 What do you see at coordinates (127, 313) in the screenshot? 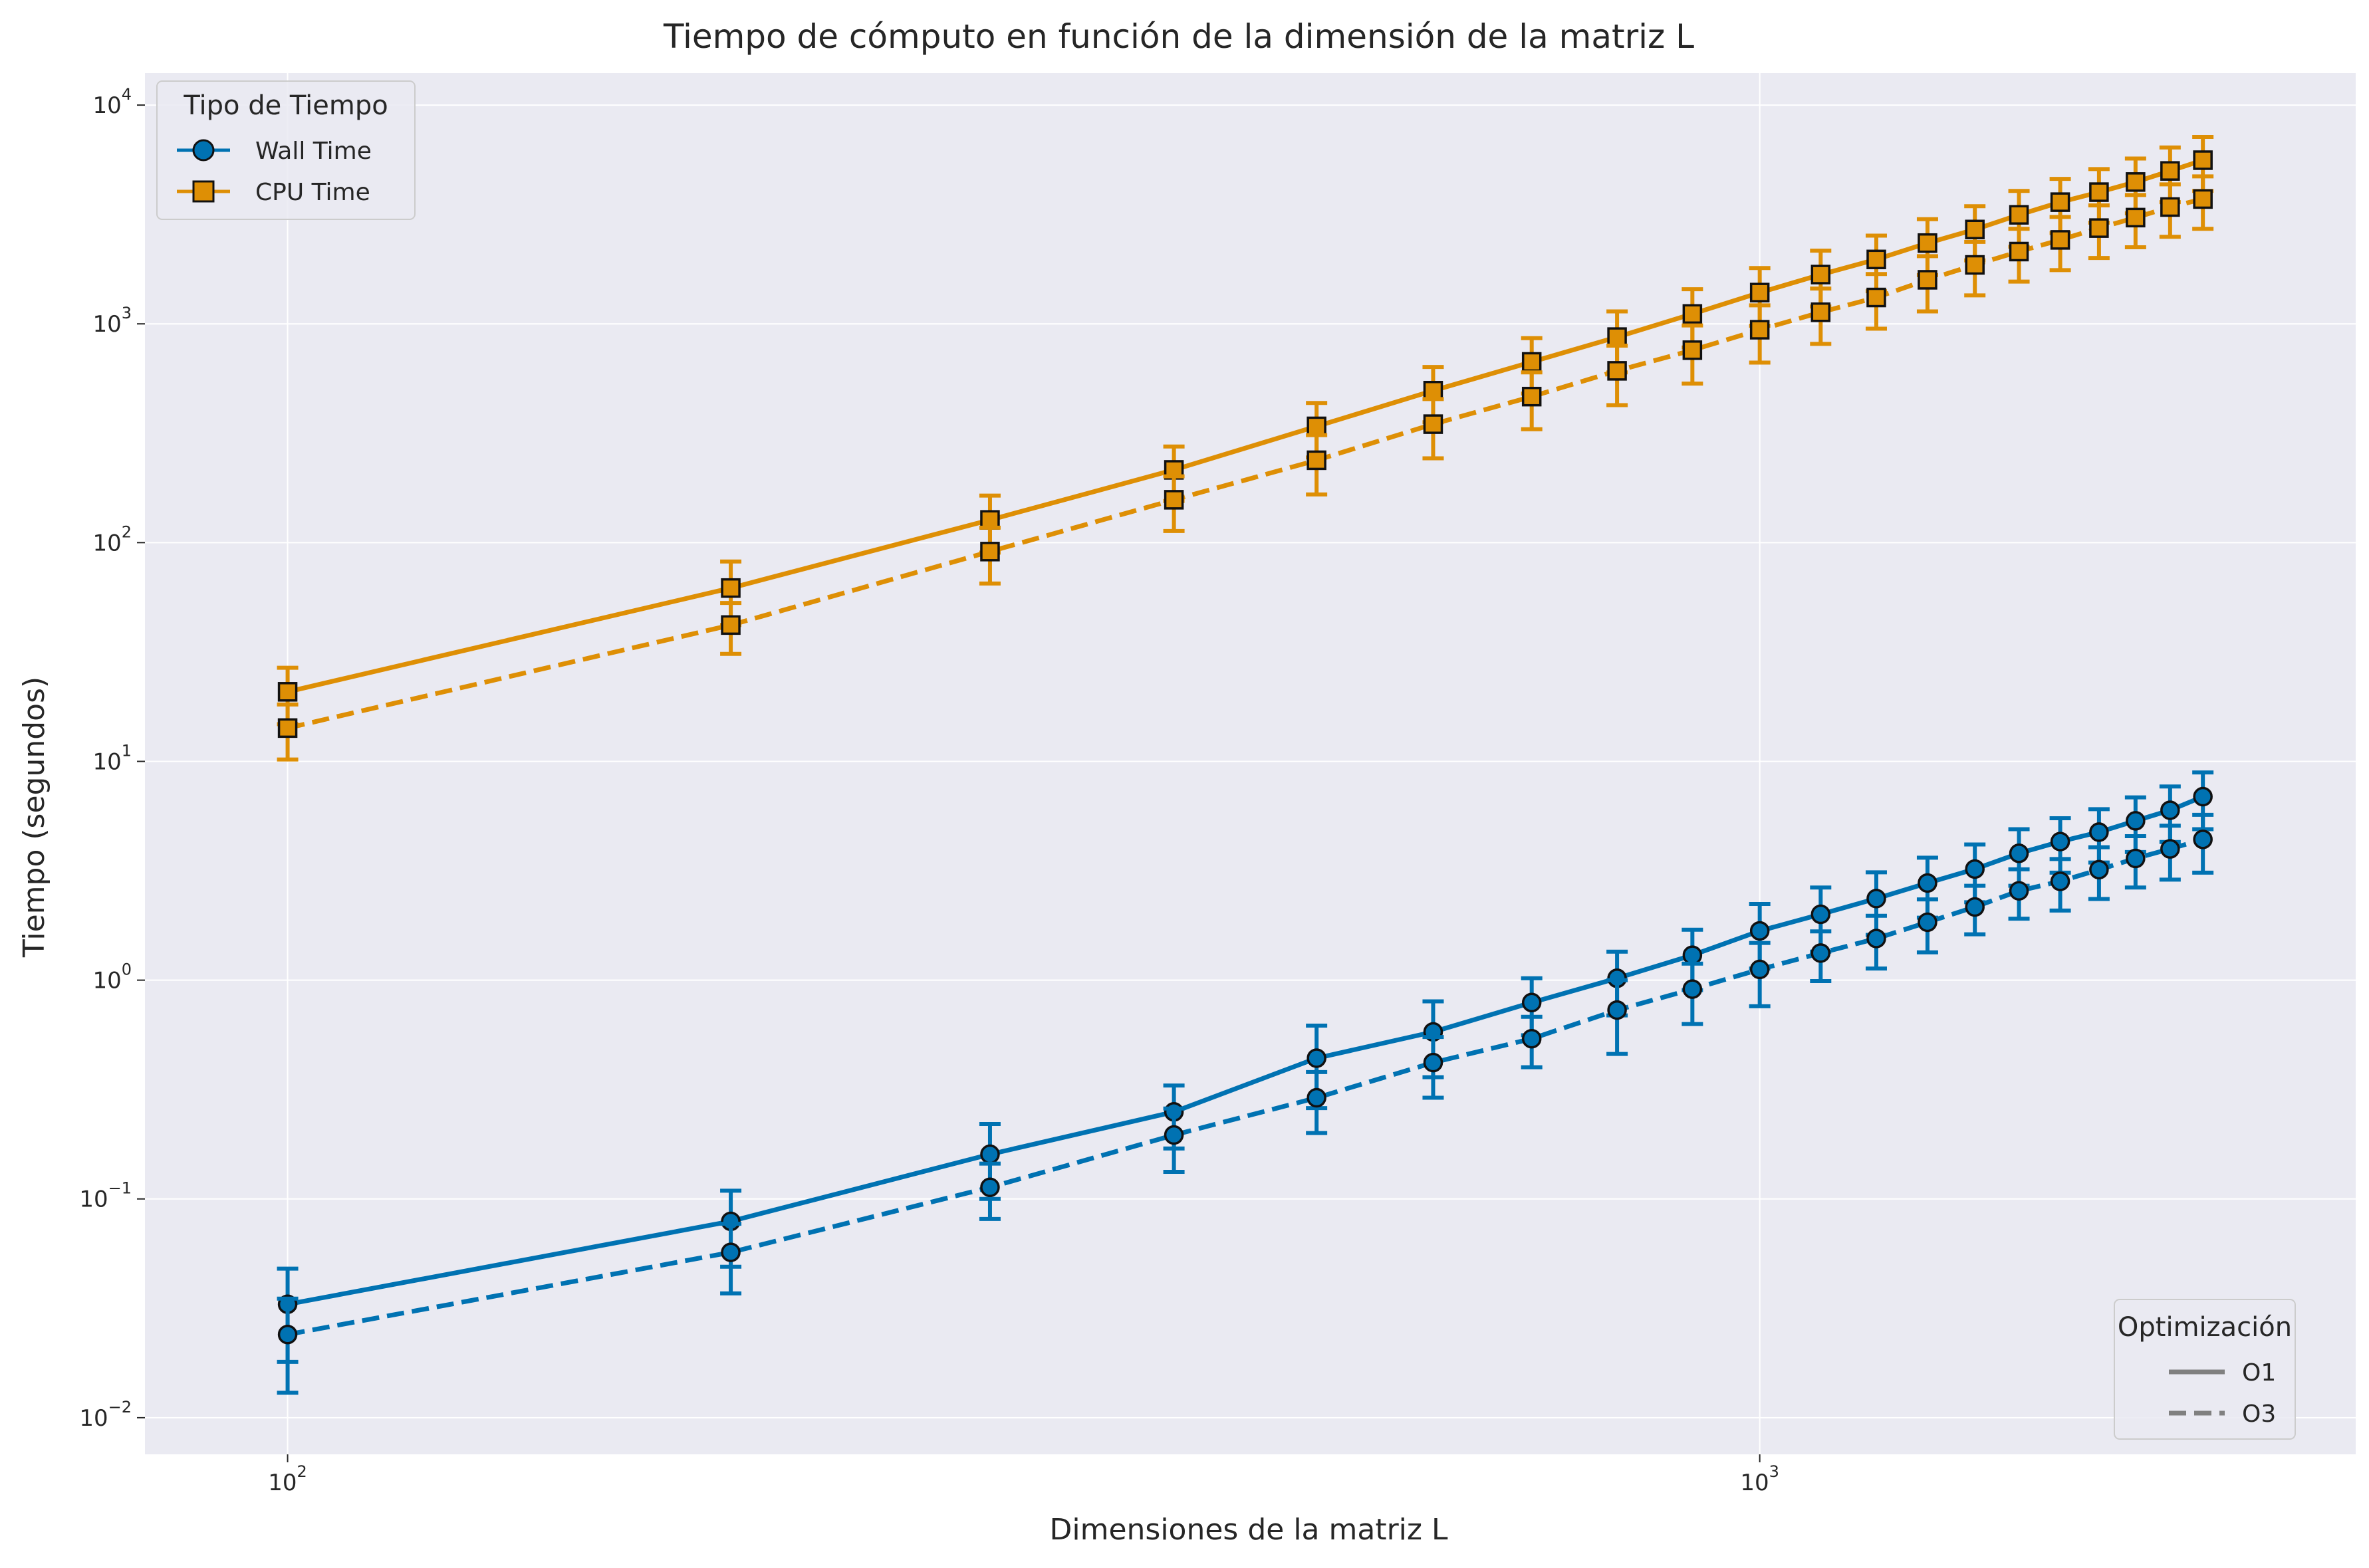
I see `y-tick-exponent: 3` at bounding box center [127, 313].